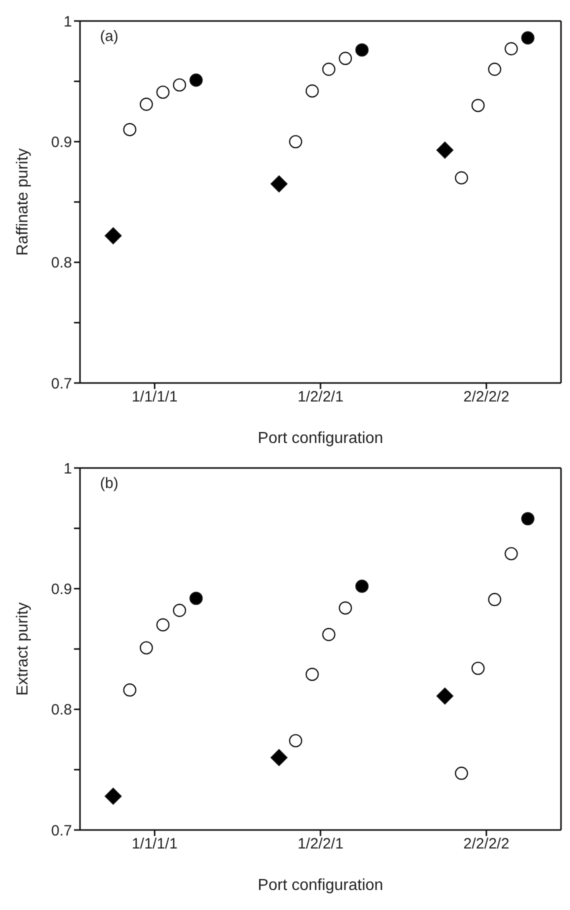 This screenshot has width=570, height=910. I want to click on annotation: (a), so click(109, 36).